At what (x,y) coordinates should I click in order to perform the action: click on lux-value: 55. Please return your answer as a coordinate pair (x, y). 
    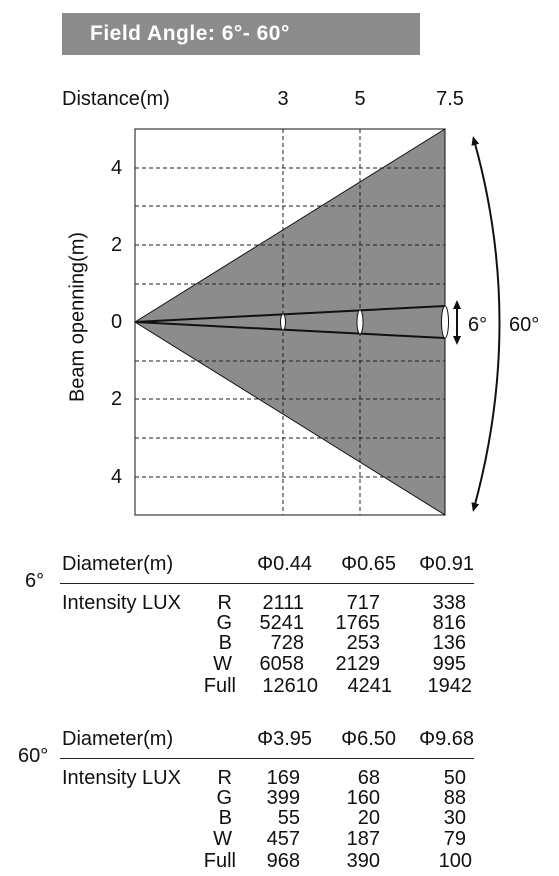
    Looking at the image, I should click on (288, 818).